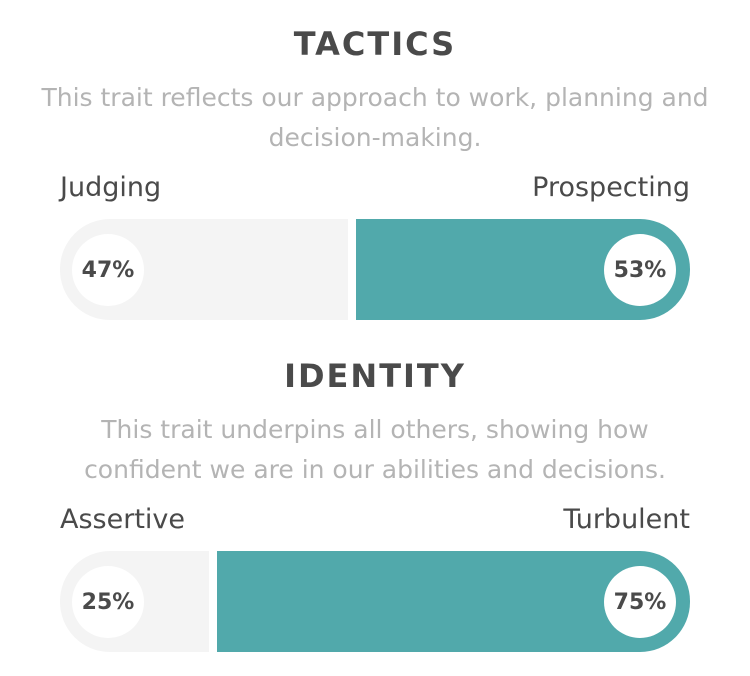  What do you see at coordinates (122, 519) in the screenshot?
I see `left-trait-label: Assertive` at bounding box center [122, 519].